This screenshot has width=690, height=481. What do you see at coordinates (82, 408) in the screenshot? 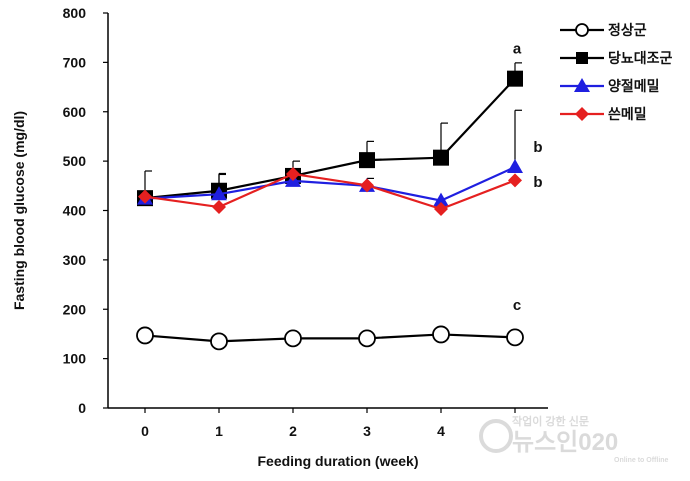
I see `y-tick-label: 0` at bounding box center [82, 408].